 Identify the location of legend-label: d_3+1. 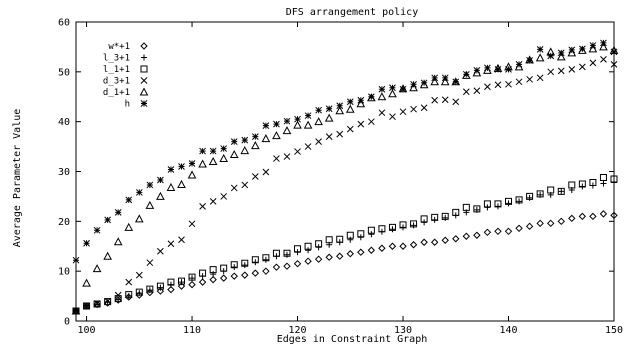
(116, 82).